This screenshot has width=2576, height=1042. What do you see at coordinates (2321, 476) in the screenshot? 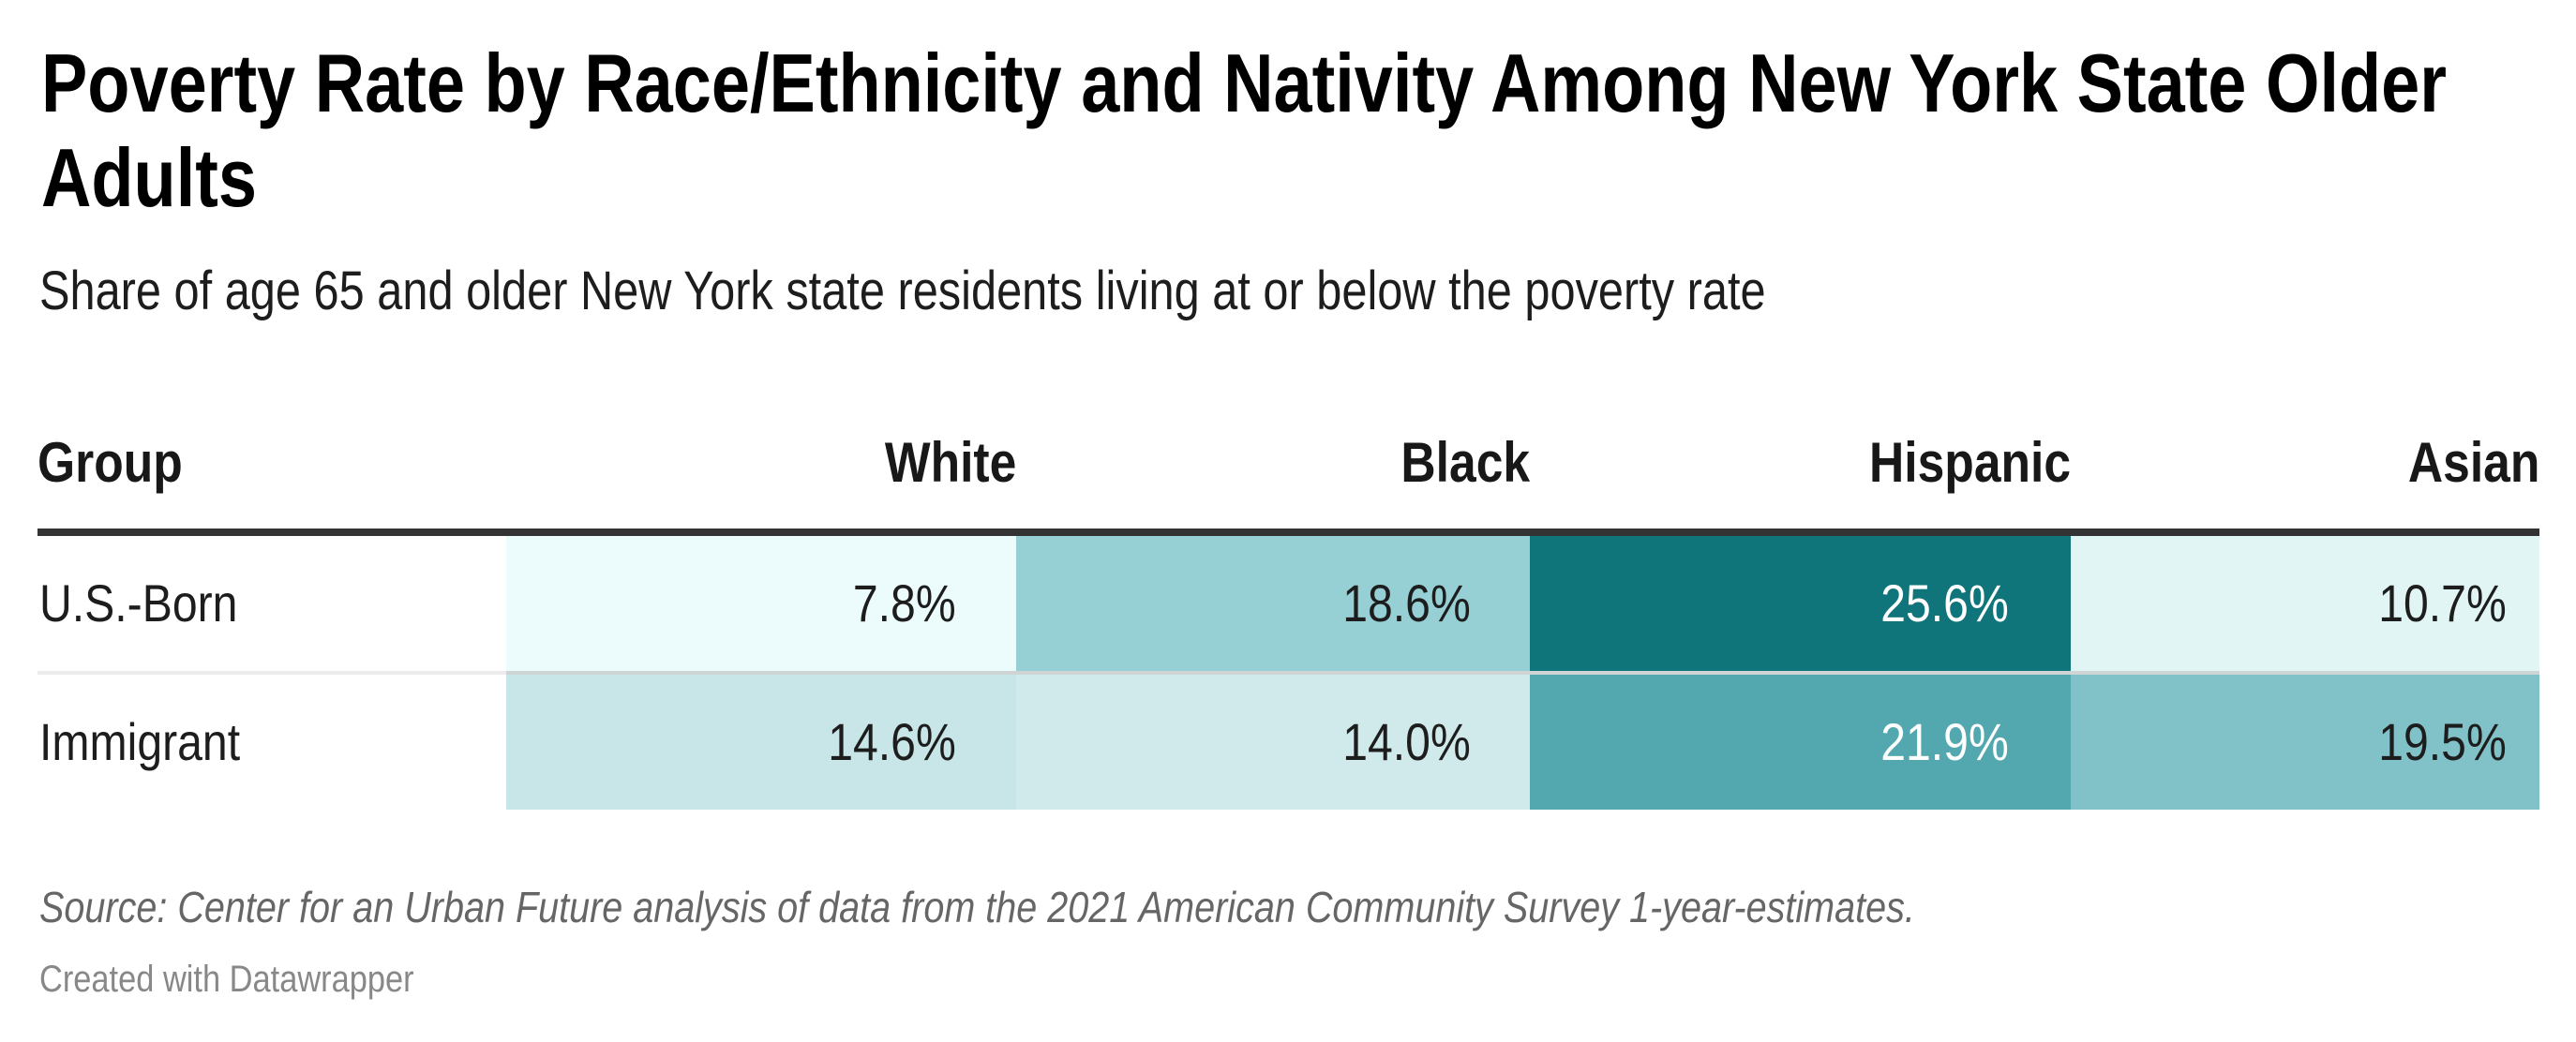
I see `column-header-asian: Asian` at bounding box center [2321, 476].